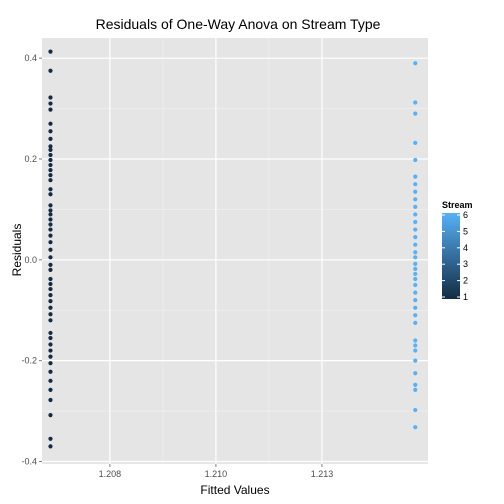 Image resolution: width=504 pixels, height=504 pixels. I want to click on legend-label: 3, so click(465, 264).